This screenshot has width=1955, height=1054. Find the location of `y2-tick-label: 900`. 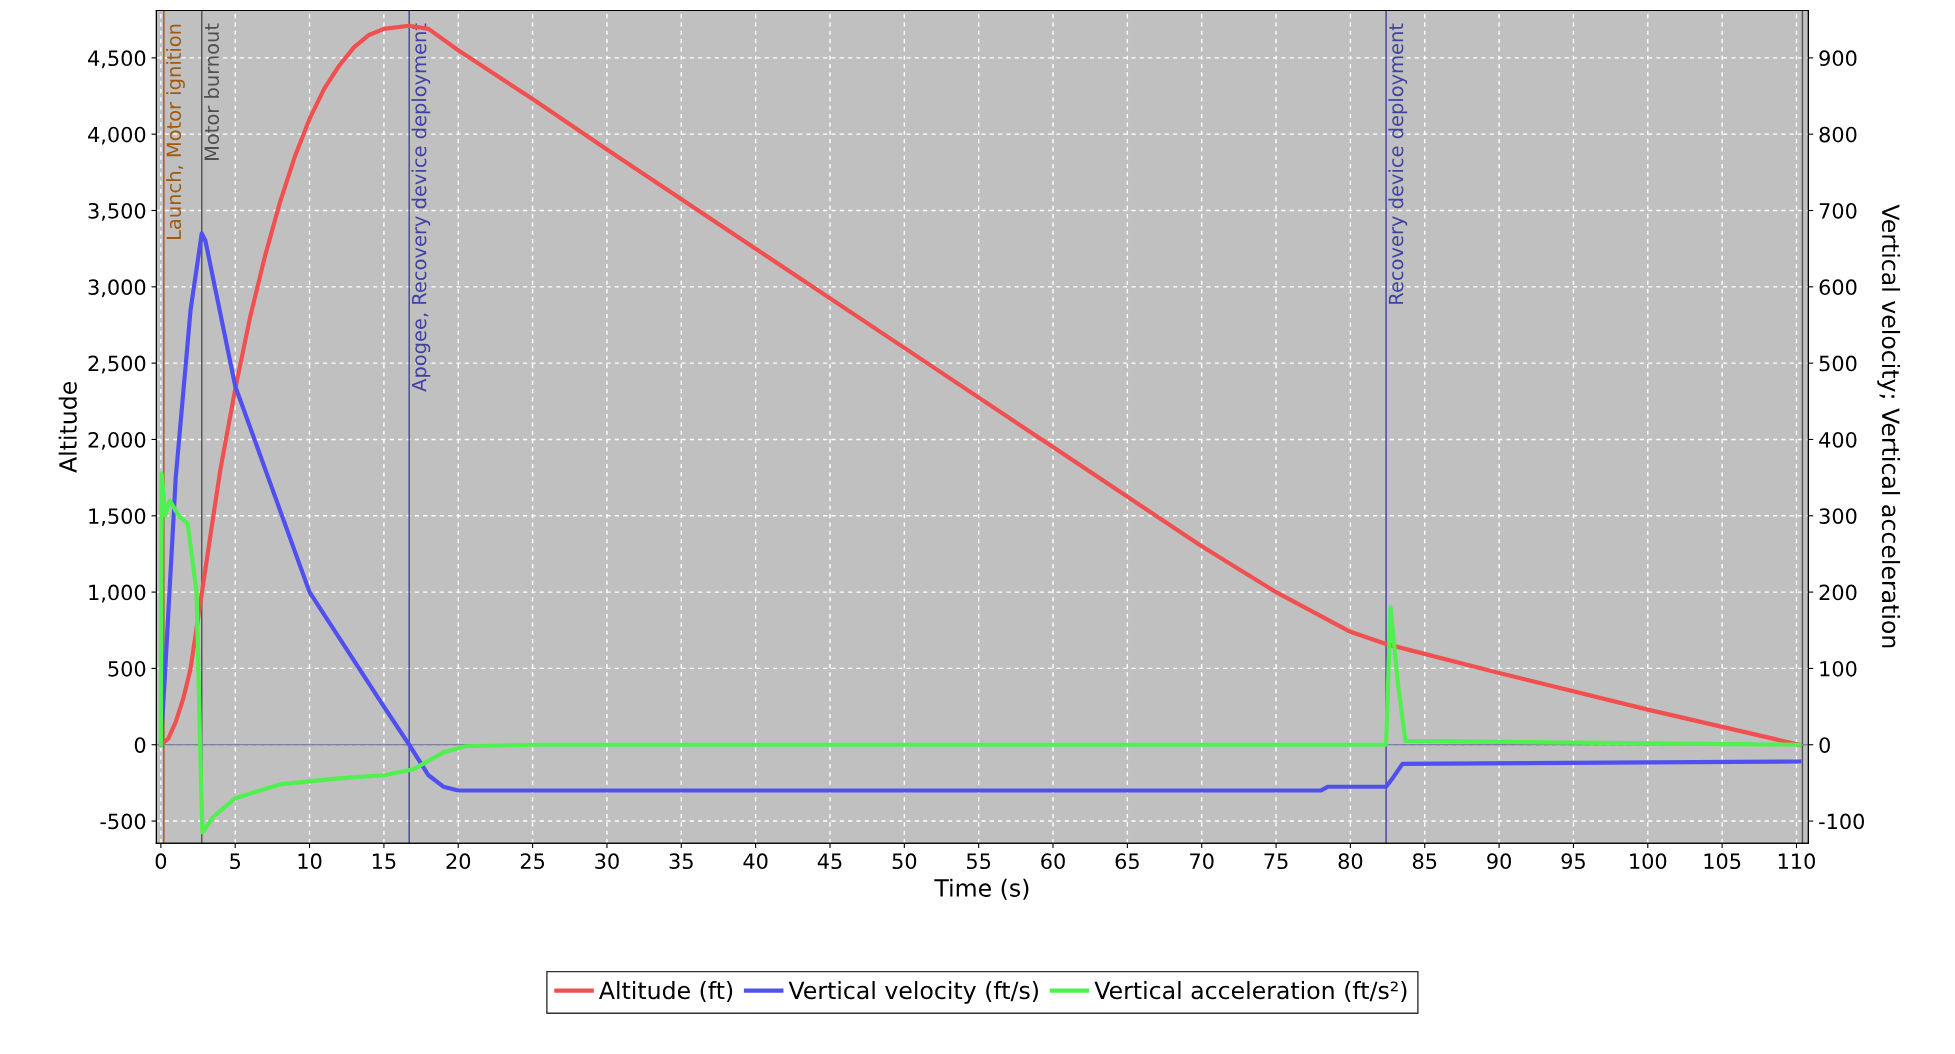

y2-tick-label: 900 is located at coordinates (1838, 58).